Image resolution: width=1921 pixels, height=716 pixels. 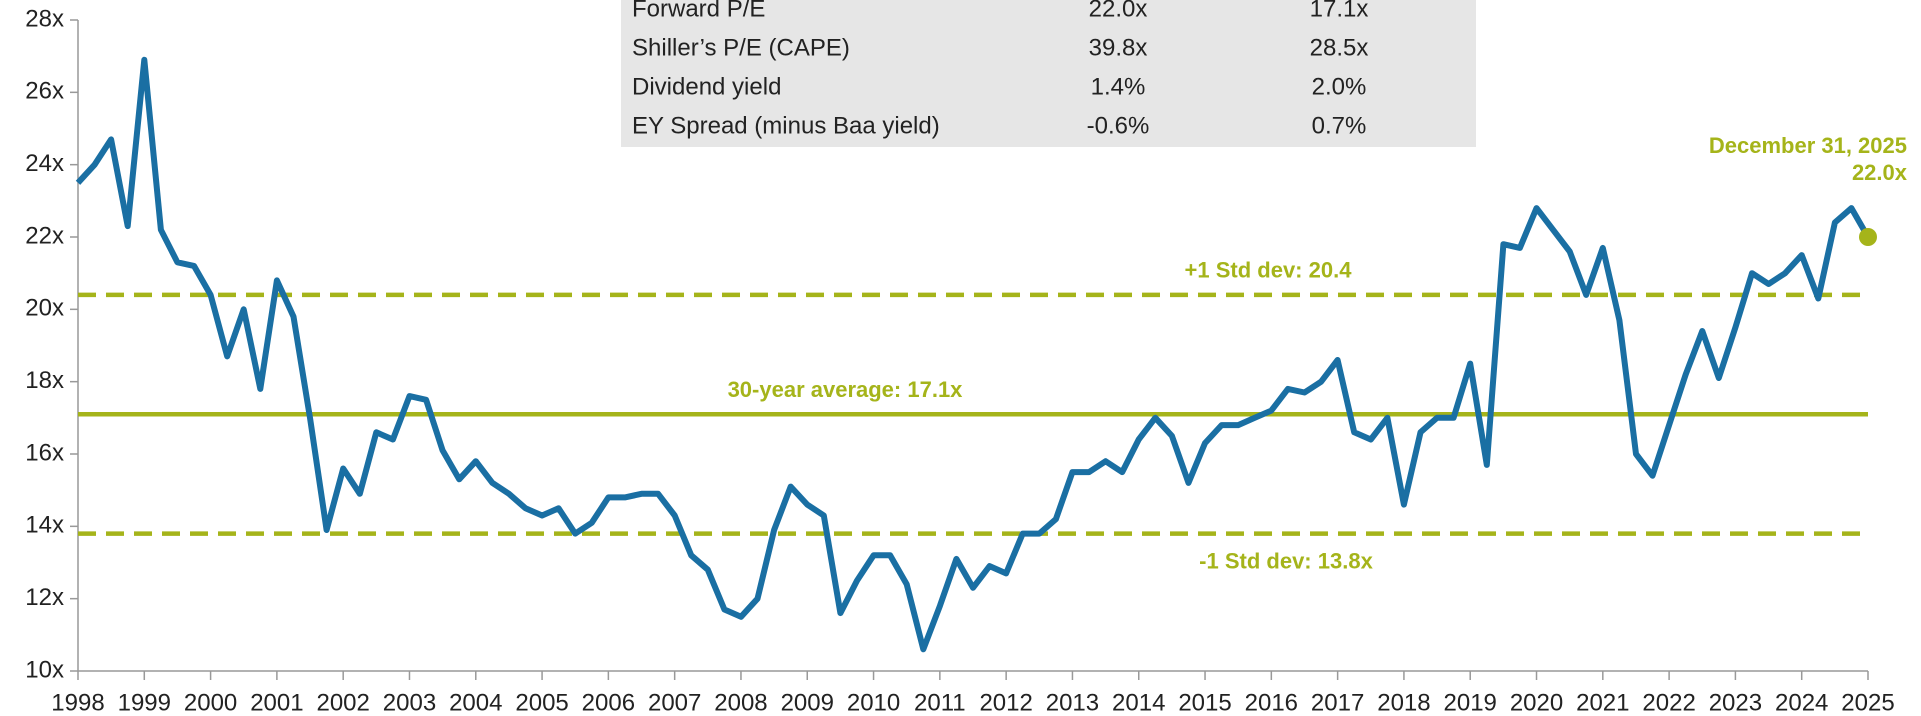 I want to click on table-cell: Forward P/E, so click(x=698, y=11).